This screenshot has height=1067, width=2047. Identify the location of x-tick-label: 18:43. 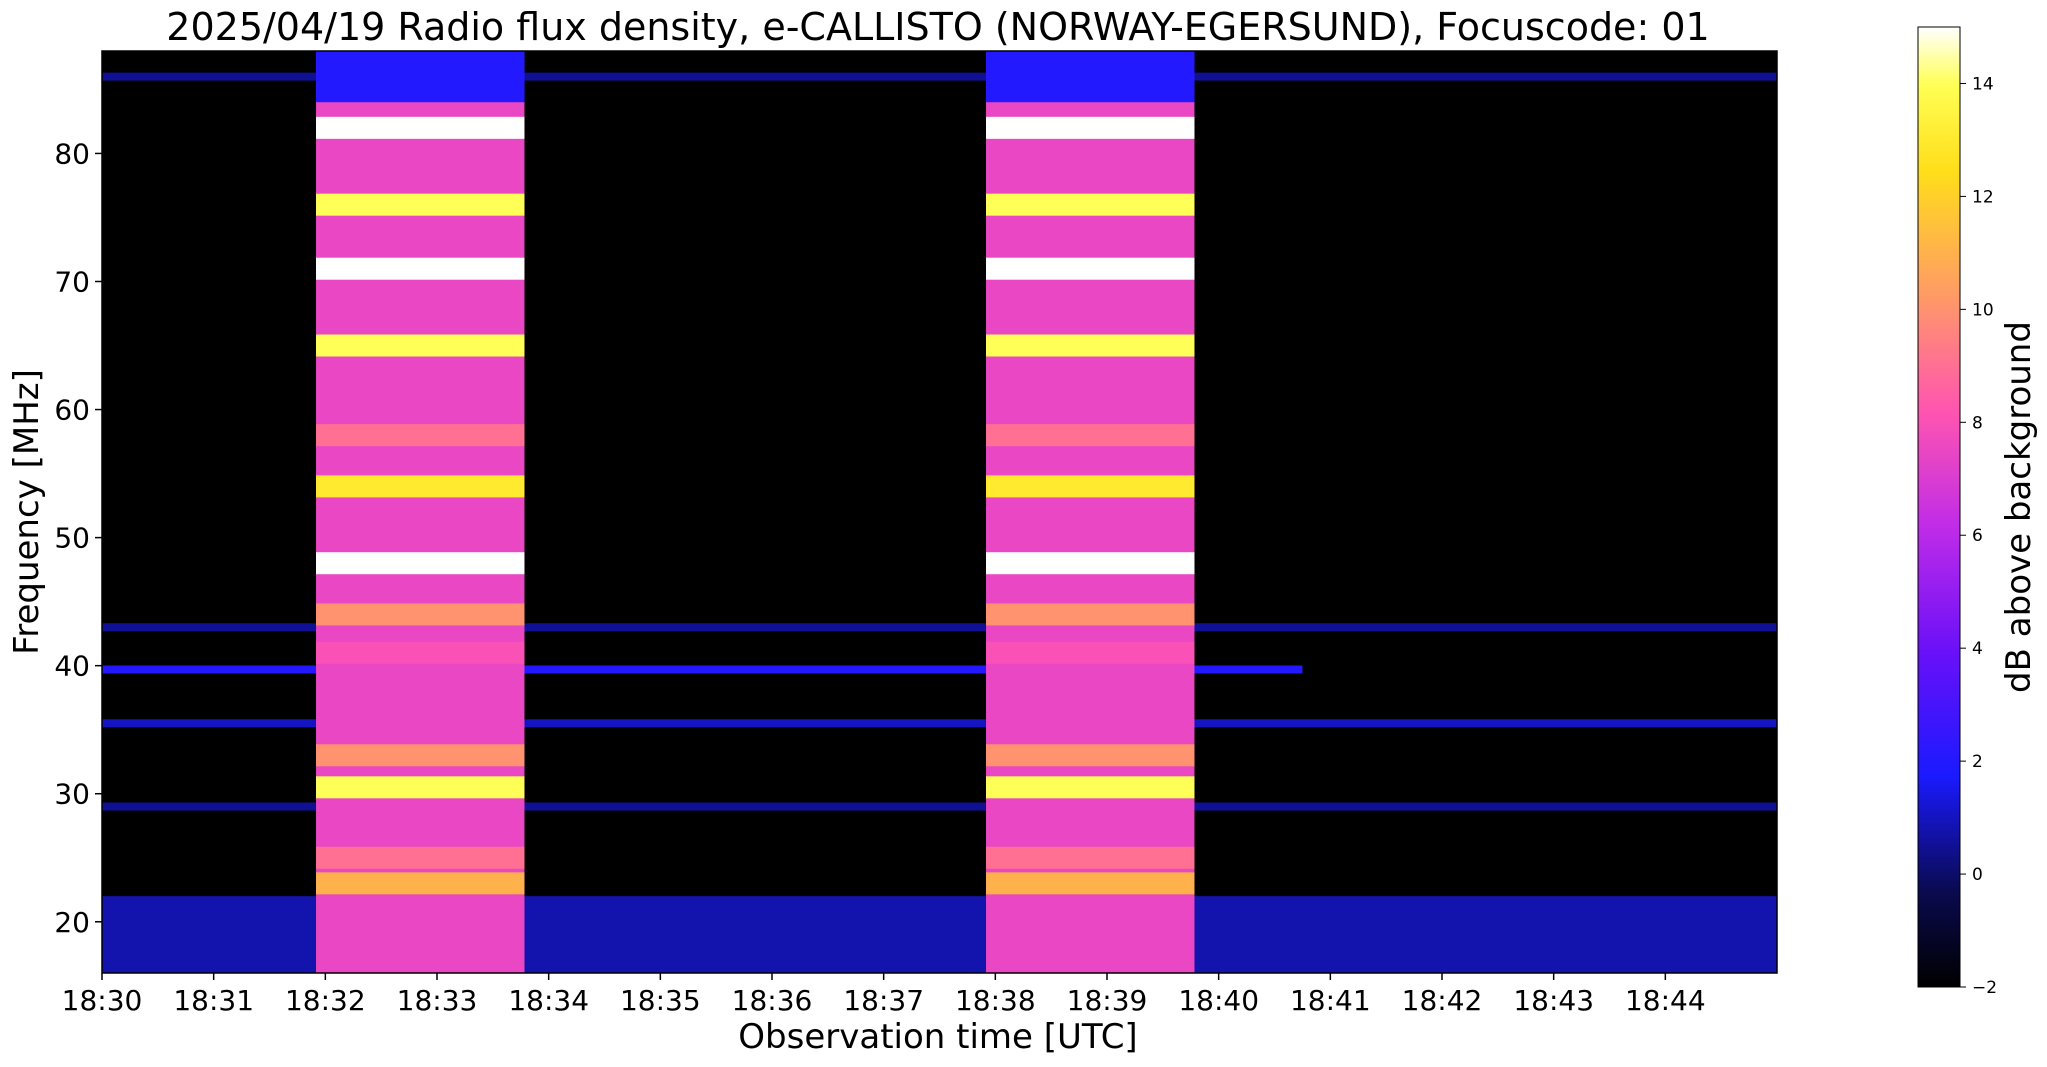
(1553, 1000).